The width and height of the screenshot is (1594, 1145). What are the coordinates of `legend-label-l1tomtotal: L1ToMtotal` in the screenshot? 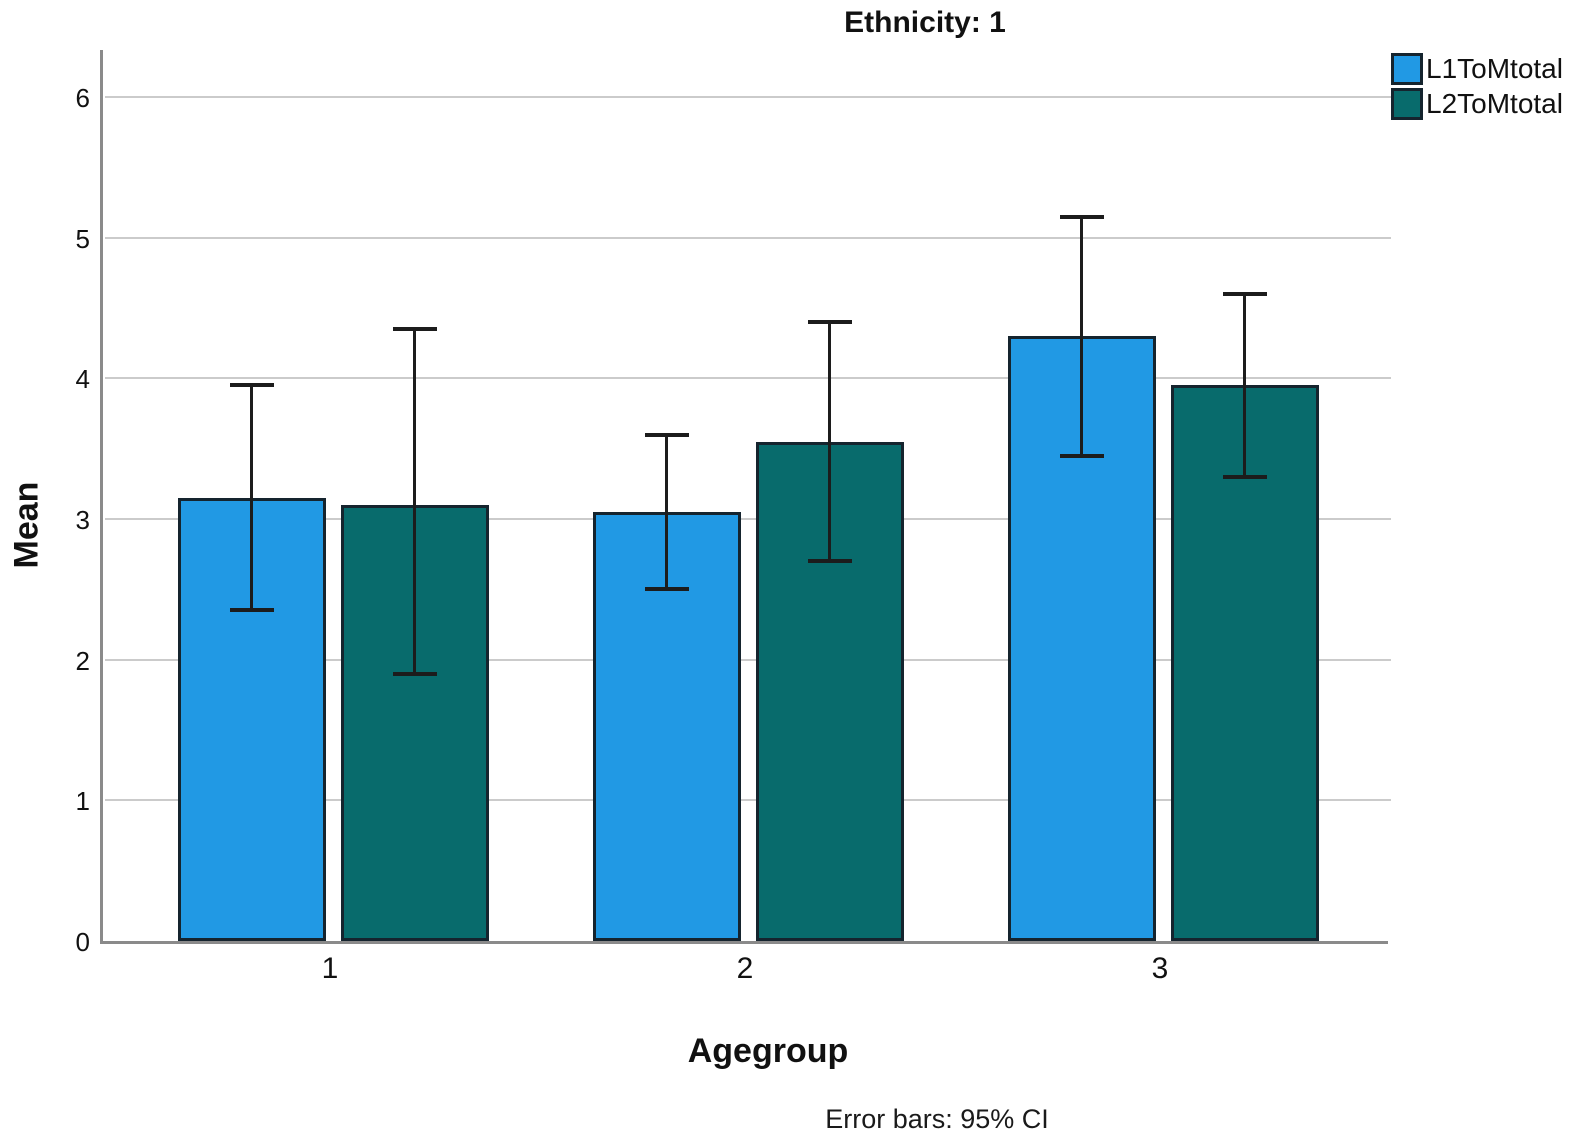 It's located at (1494, 68).